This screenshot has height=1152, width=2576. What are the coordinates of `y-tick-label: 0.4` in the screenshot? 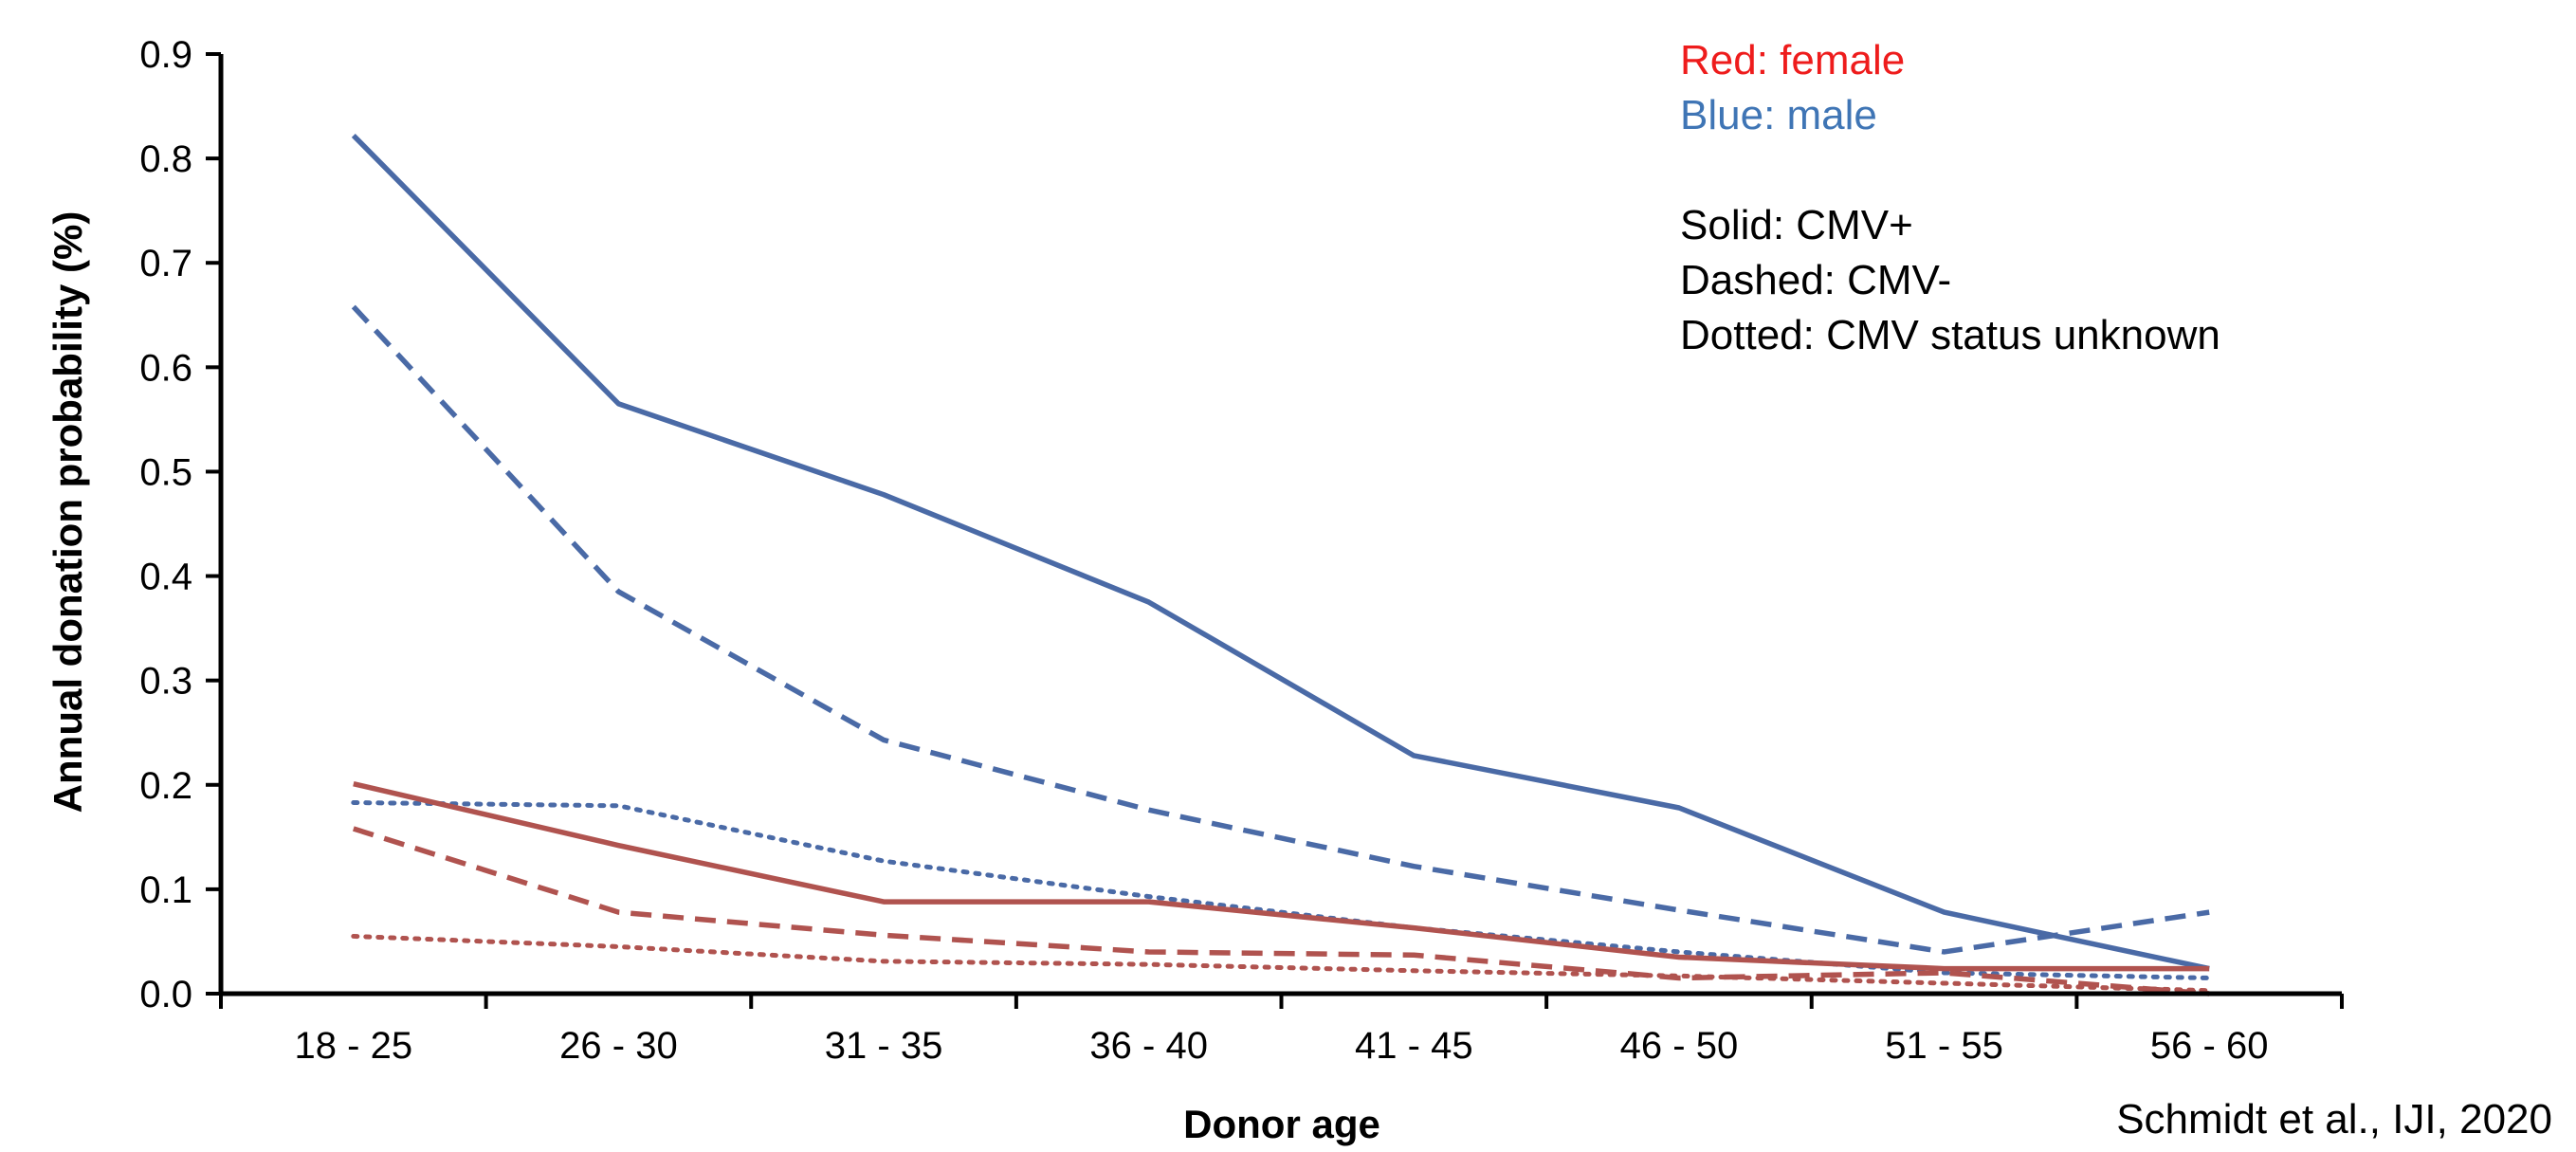 It's located at (165, 577).